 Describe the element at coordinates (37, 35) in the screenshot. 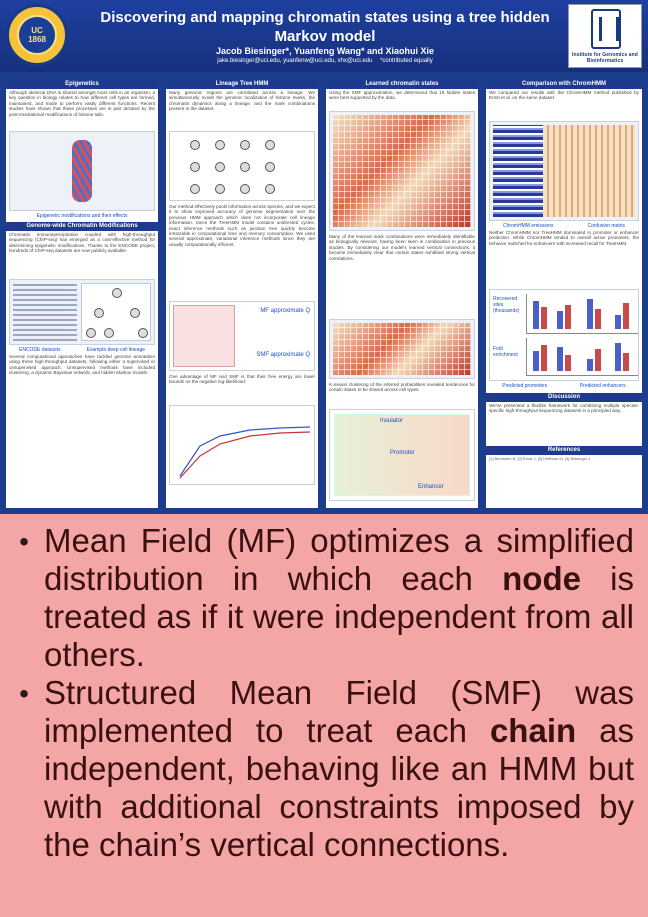

I see `uci-seal-logo: UC 1868` at that location.